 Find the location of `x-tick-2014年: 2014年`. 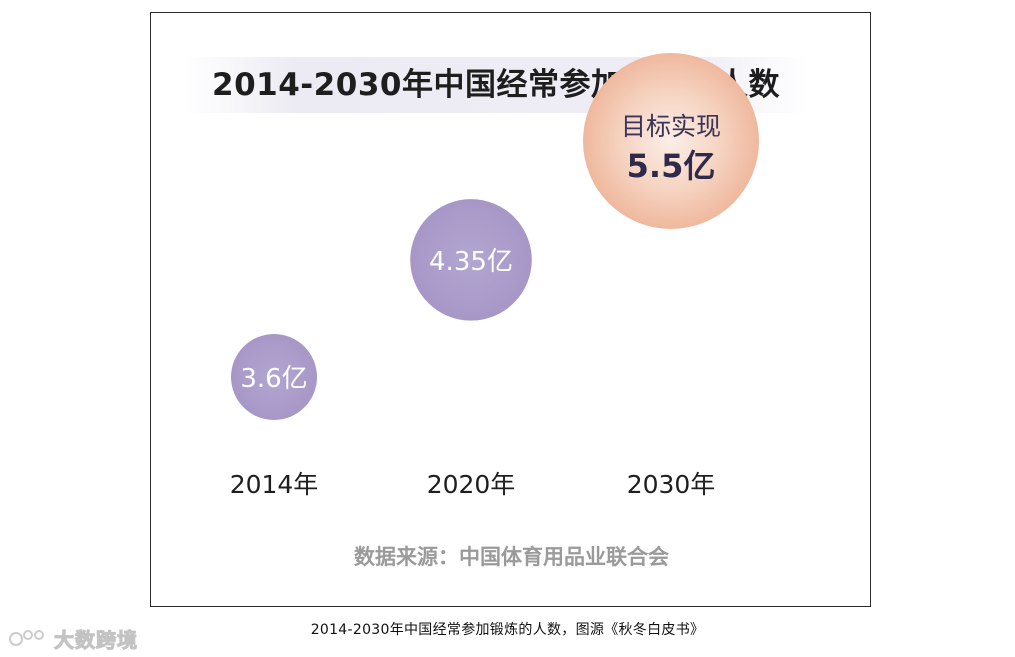

x-tick-2014年: 2014年 is located at coordinates (274, 484).